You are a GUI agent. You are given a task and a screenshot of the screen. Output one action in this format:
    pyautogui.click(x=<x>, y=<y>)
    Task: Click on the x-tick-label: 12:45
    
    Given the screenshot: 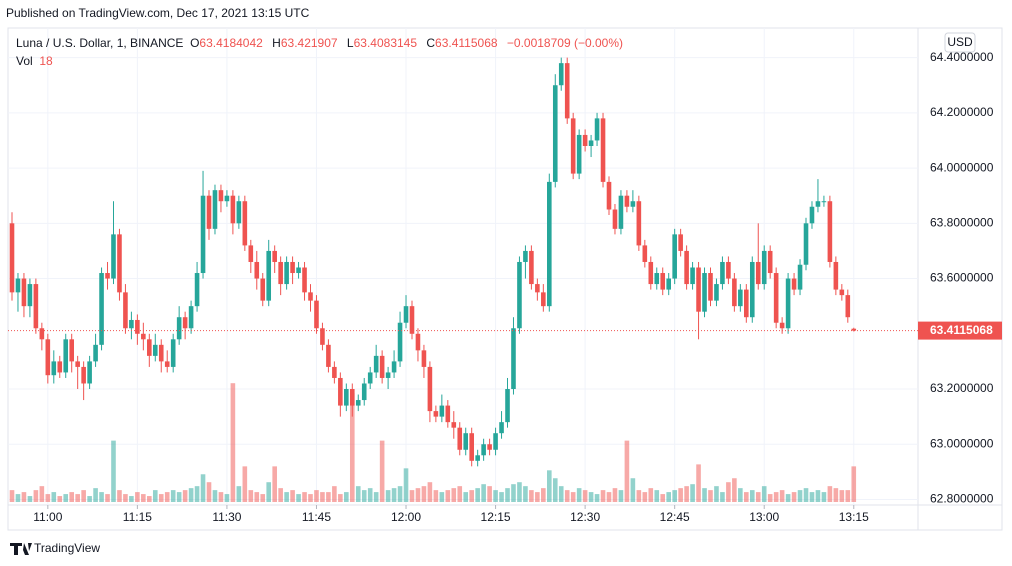 What is the action you would take?
    pyautogui.click(x=675, y=517)
    